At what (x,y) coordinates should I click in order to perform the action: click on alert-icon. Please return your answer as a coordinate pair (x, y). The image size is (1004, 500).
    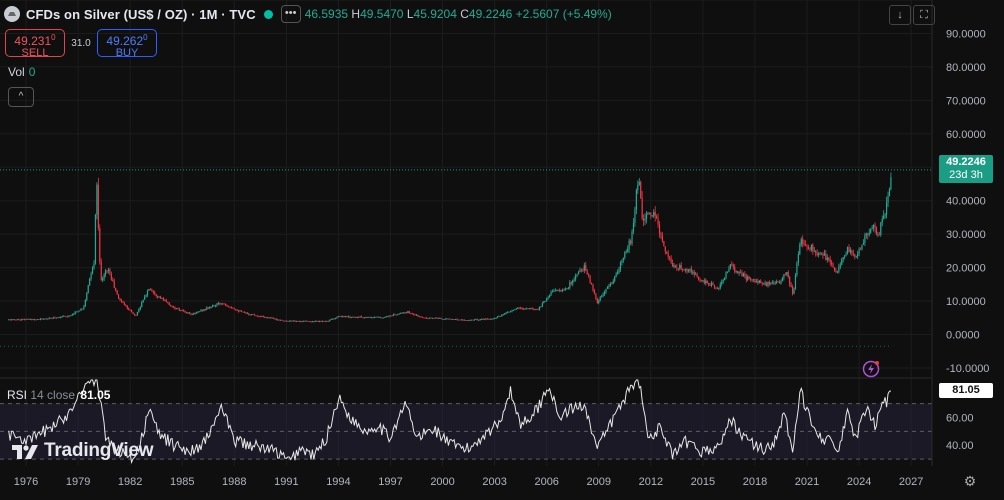
    Looking at the image, I should click on (871, 369).